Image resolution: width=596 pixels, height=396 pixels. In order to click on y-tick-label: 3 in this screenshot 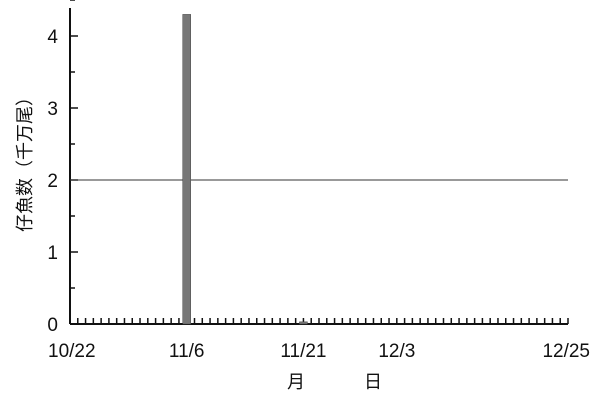, I will do `click(52, 109)`.